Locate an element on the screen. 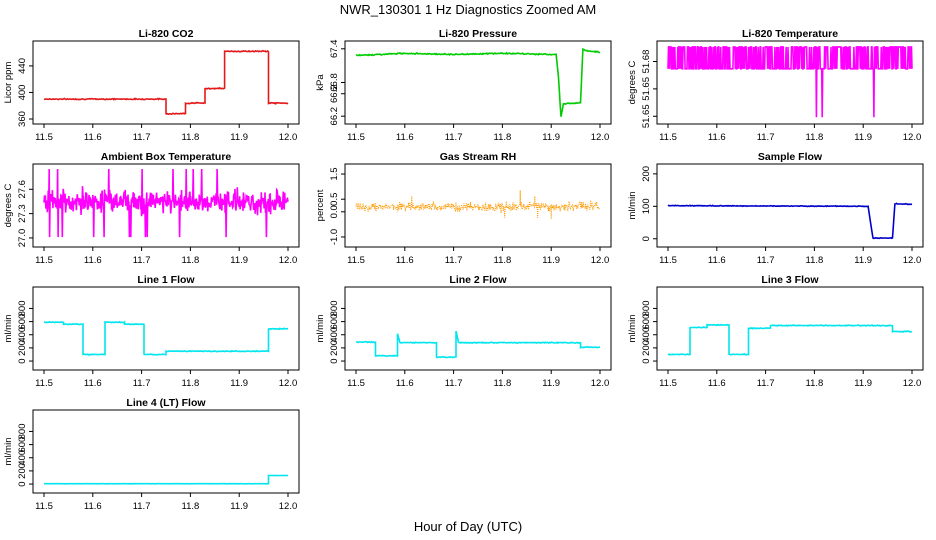  y-axis-label: Licor ppm is located at coordinates (8, 83).